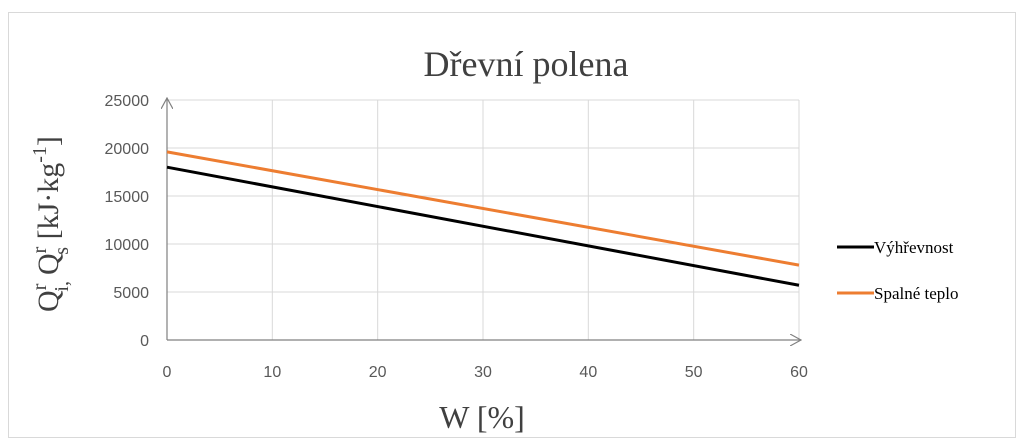 Image resolution: width=1027 pixels, height=448 pixels. I want to click on x-tick-label: 0, so click(167, 372).